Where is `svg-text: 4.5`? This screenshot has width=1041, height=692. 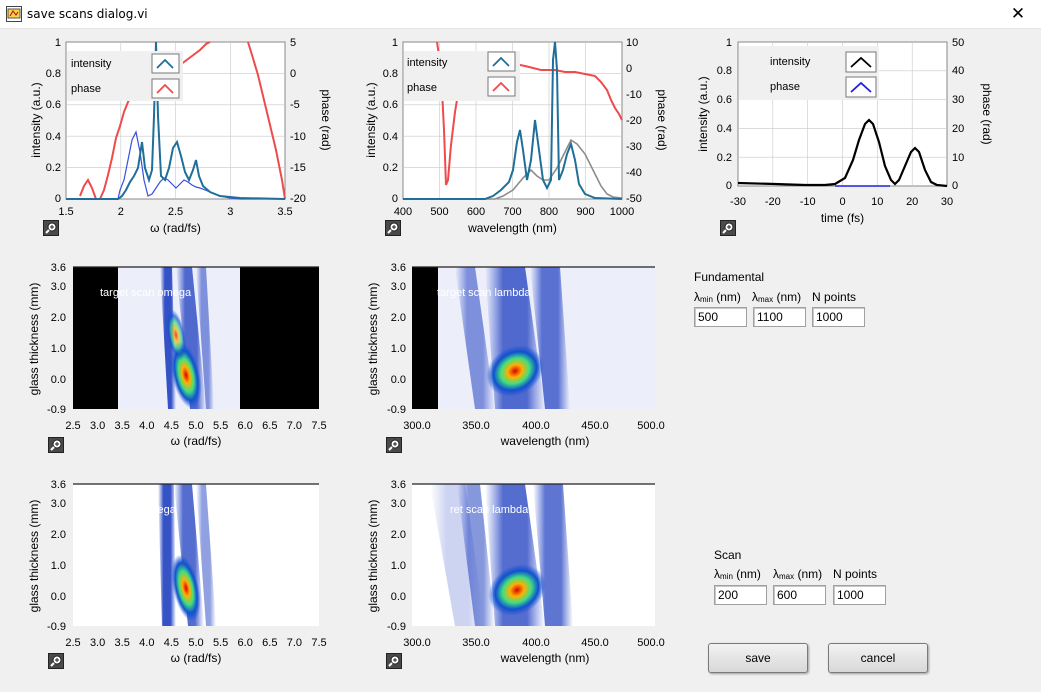 svg-text: 4.5 is located at coordinates (171, 426).